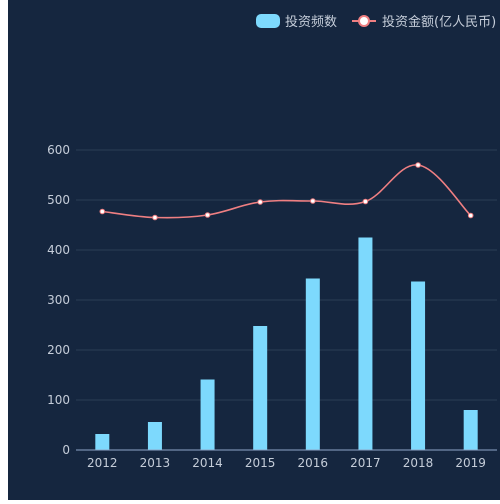 Image resolution: width=500 pixels, height=504 pixels. What do you see at coordinates (418, 165) in the screenshot?
I see `line-point-2018` at bounding box center [418, 165].